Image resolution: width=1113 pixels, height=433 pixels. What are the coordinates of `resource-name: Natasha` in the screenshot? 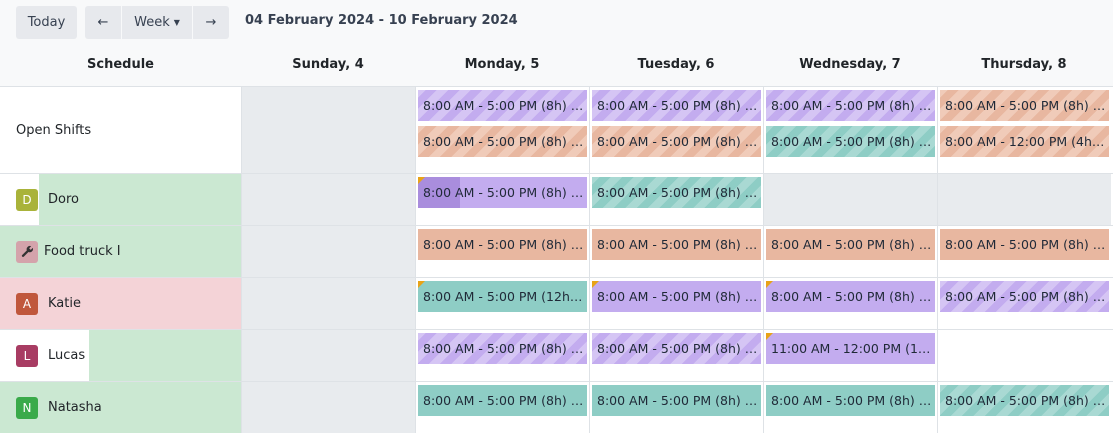 It's located at (75, 407).